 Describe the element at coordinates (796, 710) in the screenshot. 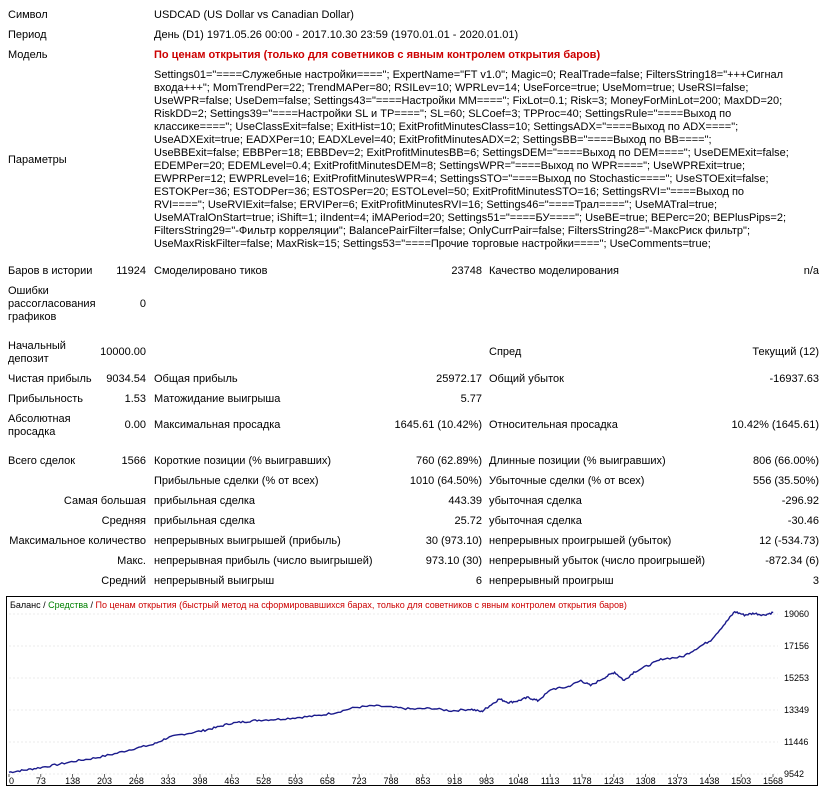

I see `y-tick-label: 13349` at that location.